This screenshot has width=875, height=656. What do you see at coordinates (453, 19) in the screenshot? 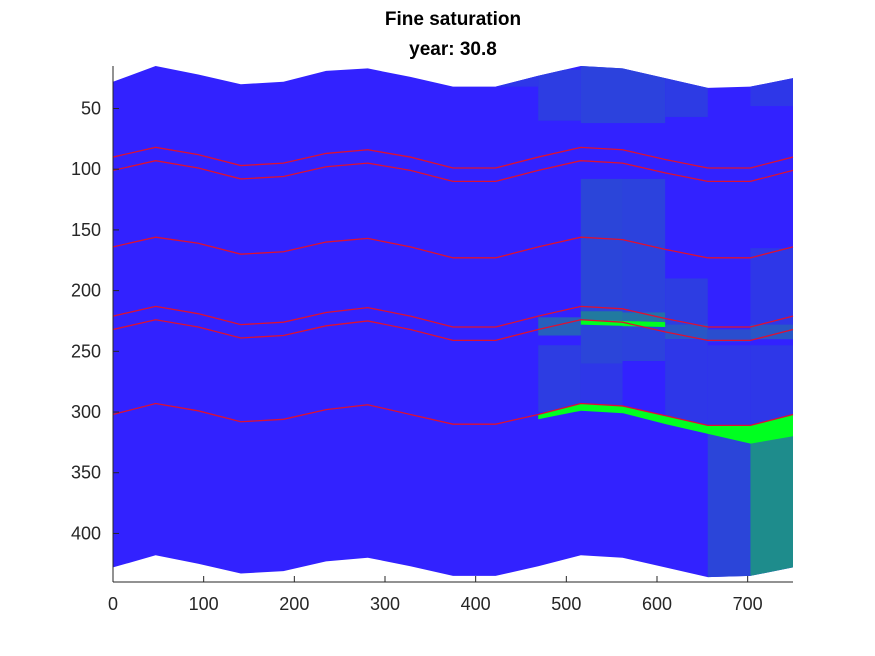
I see `chart-title: Fine saturation` at bounding box center [453, 19].